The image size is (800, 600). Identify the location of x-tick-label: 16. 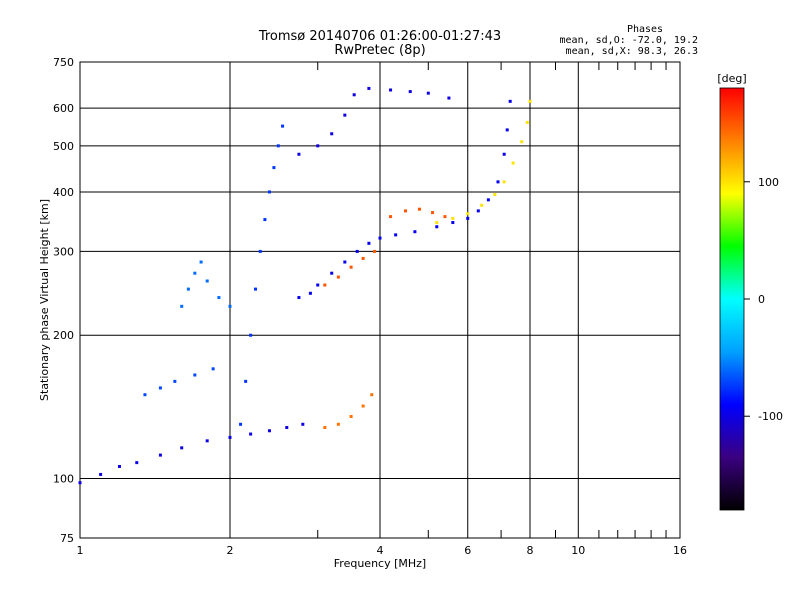
(680, 550).